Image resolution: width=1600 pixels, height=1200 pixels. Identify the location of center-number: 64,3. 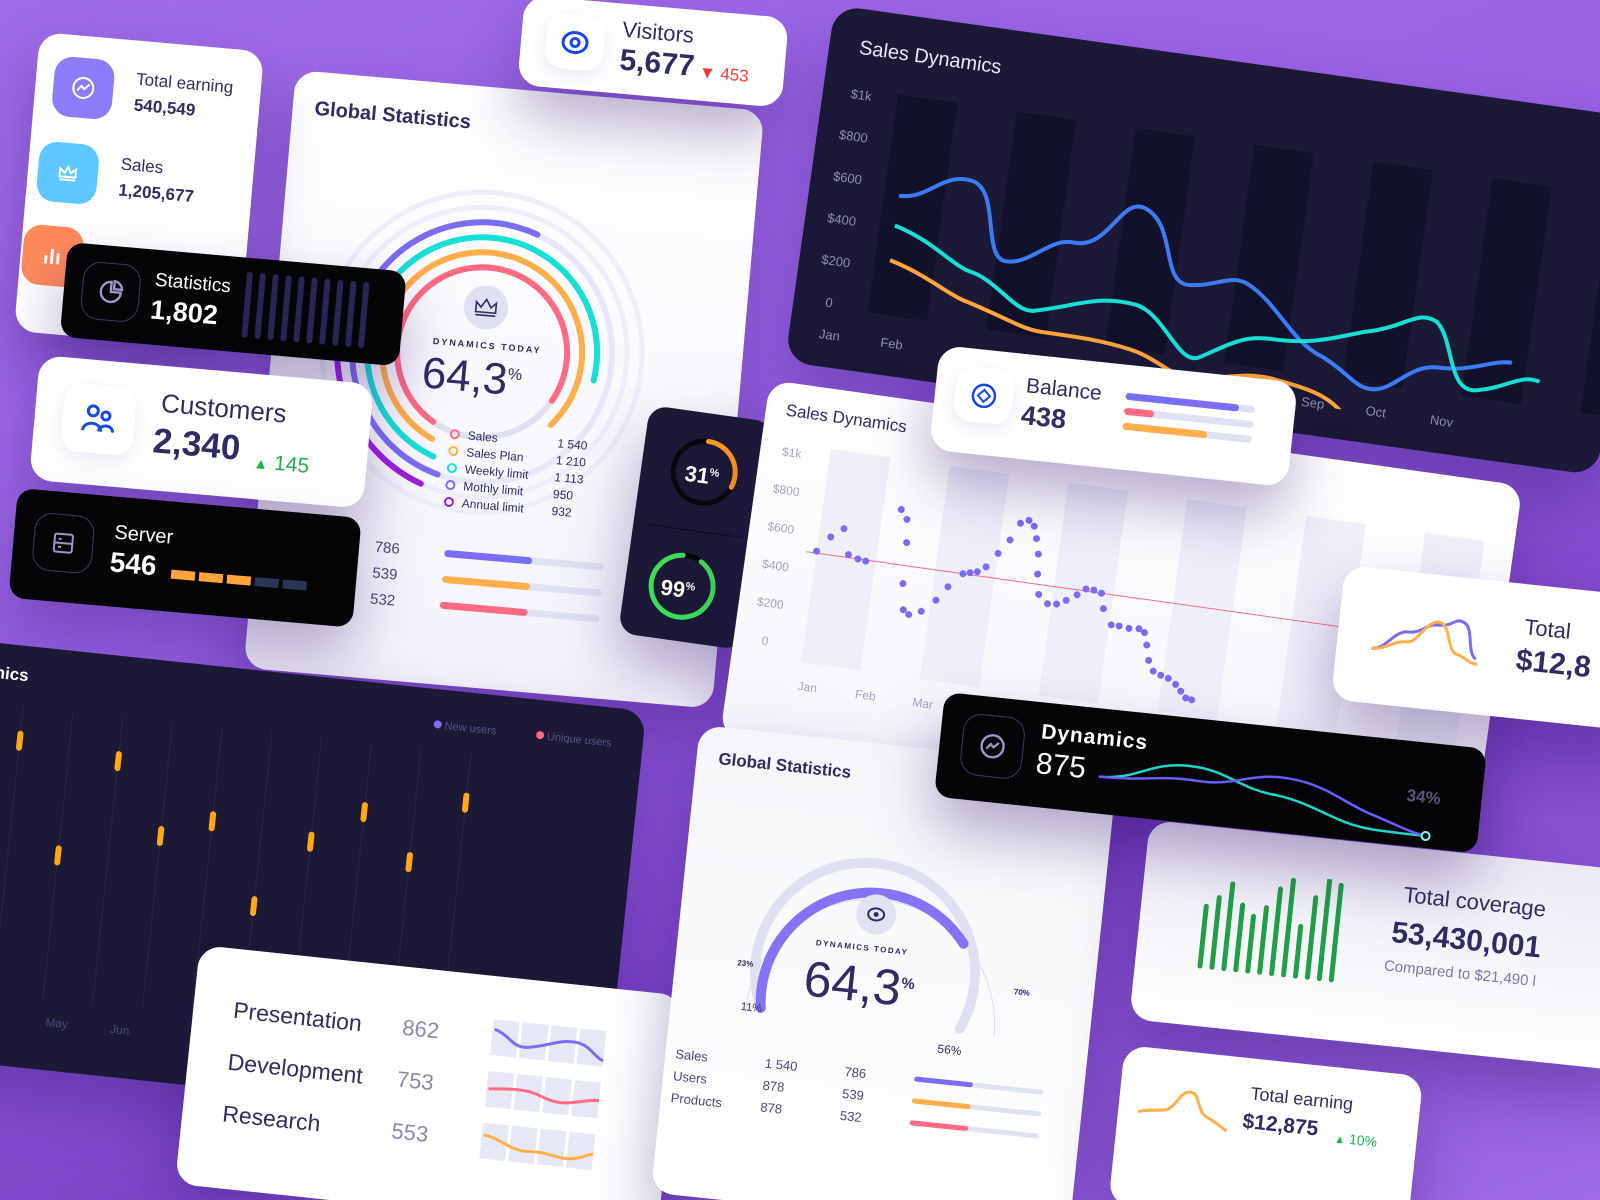
(464, 376).